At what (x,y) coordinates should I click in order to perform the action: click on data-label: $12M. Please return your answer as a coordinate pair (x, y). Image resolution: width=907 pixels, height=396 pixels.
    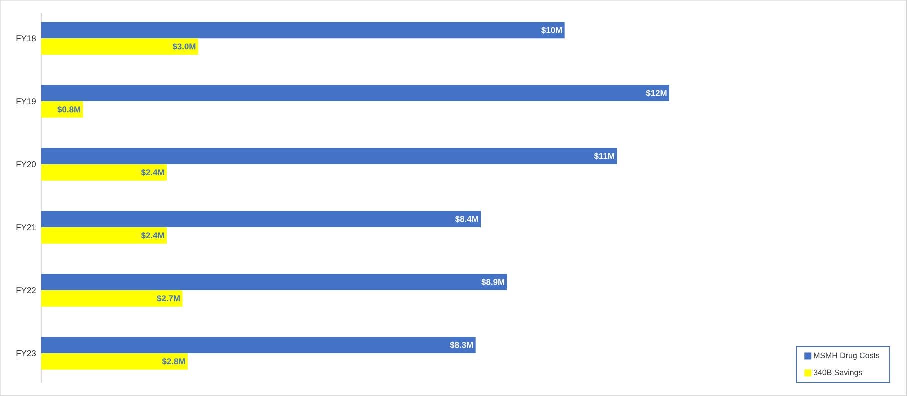
    Looking at the image, I should click on (656, 93).